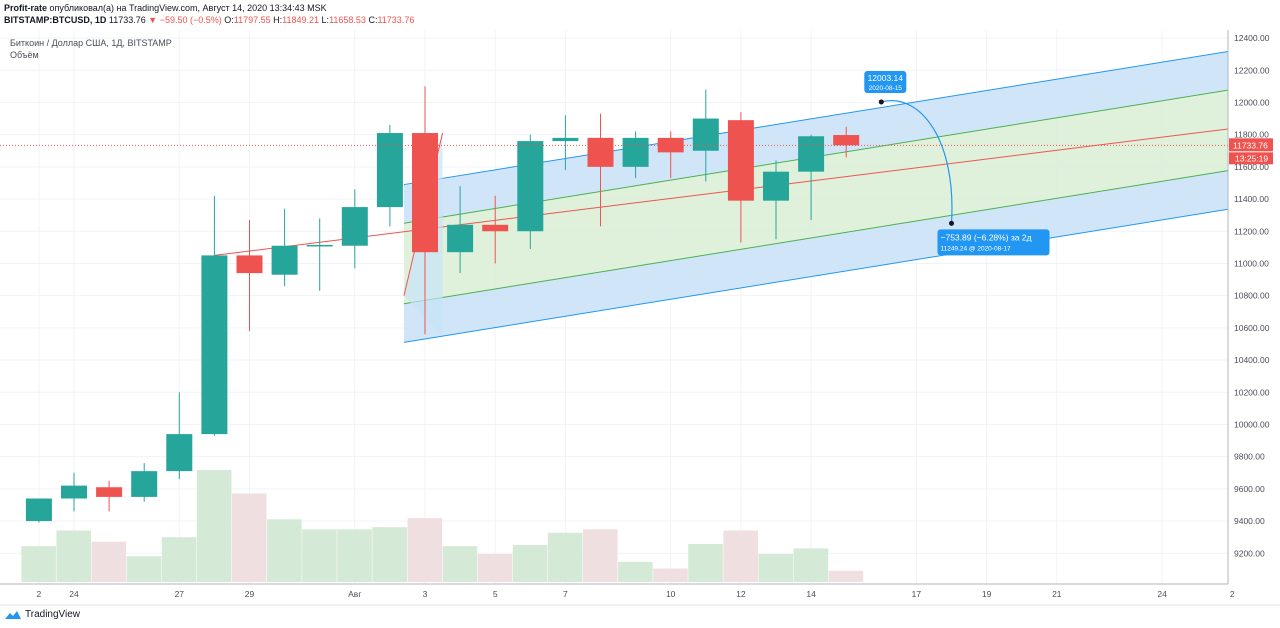 This screenshot has width=1280, height=628. I want to click on time-tick-label: 5, so click(495, 594).